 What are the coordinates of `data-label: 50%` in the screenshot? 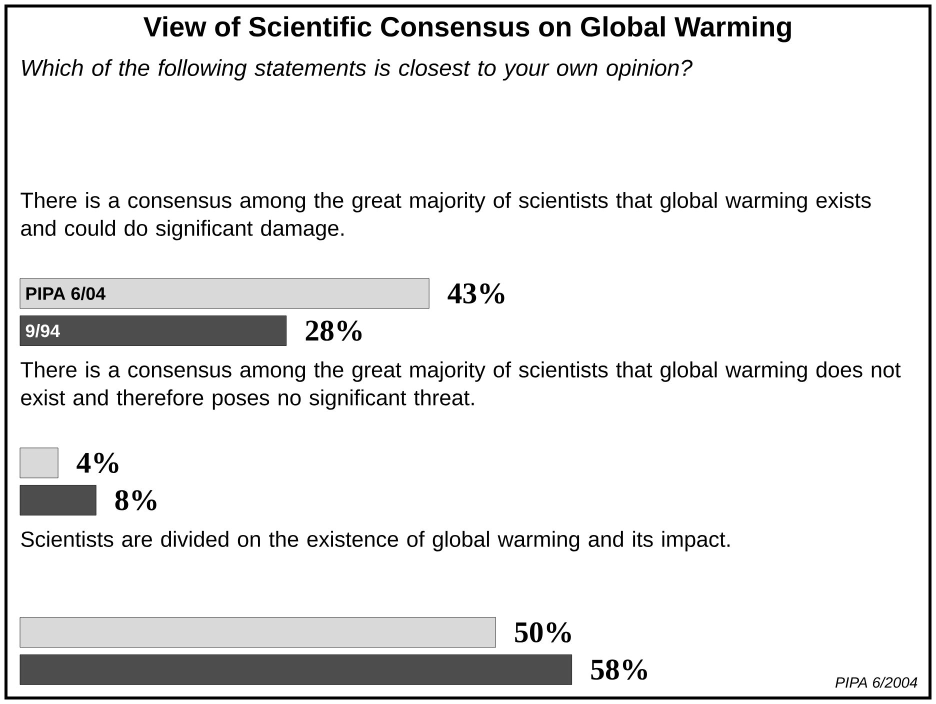 It's located at (543, 632).